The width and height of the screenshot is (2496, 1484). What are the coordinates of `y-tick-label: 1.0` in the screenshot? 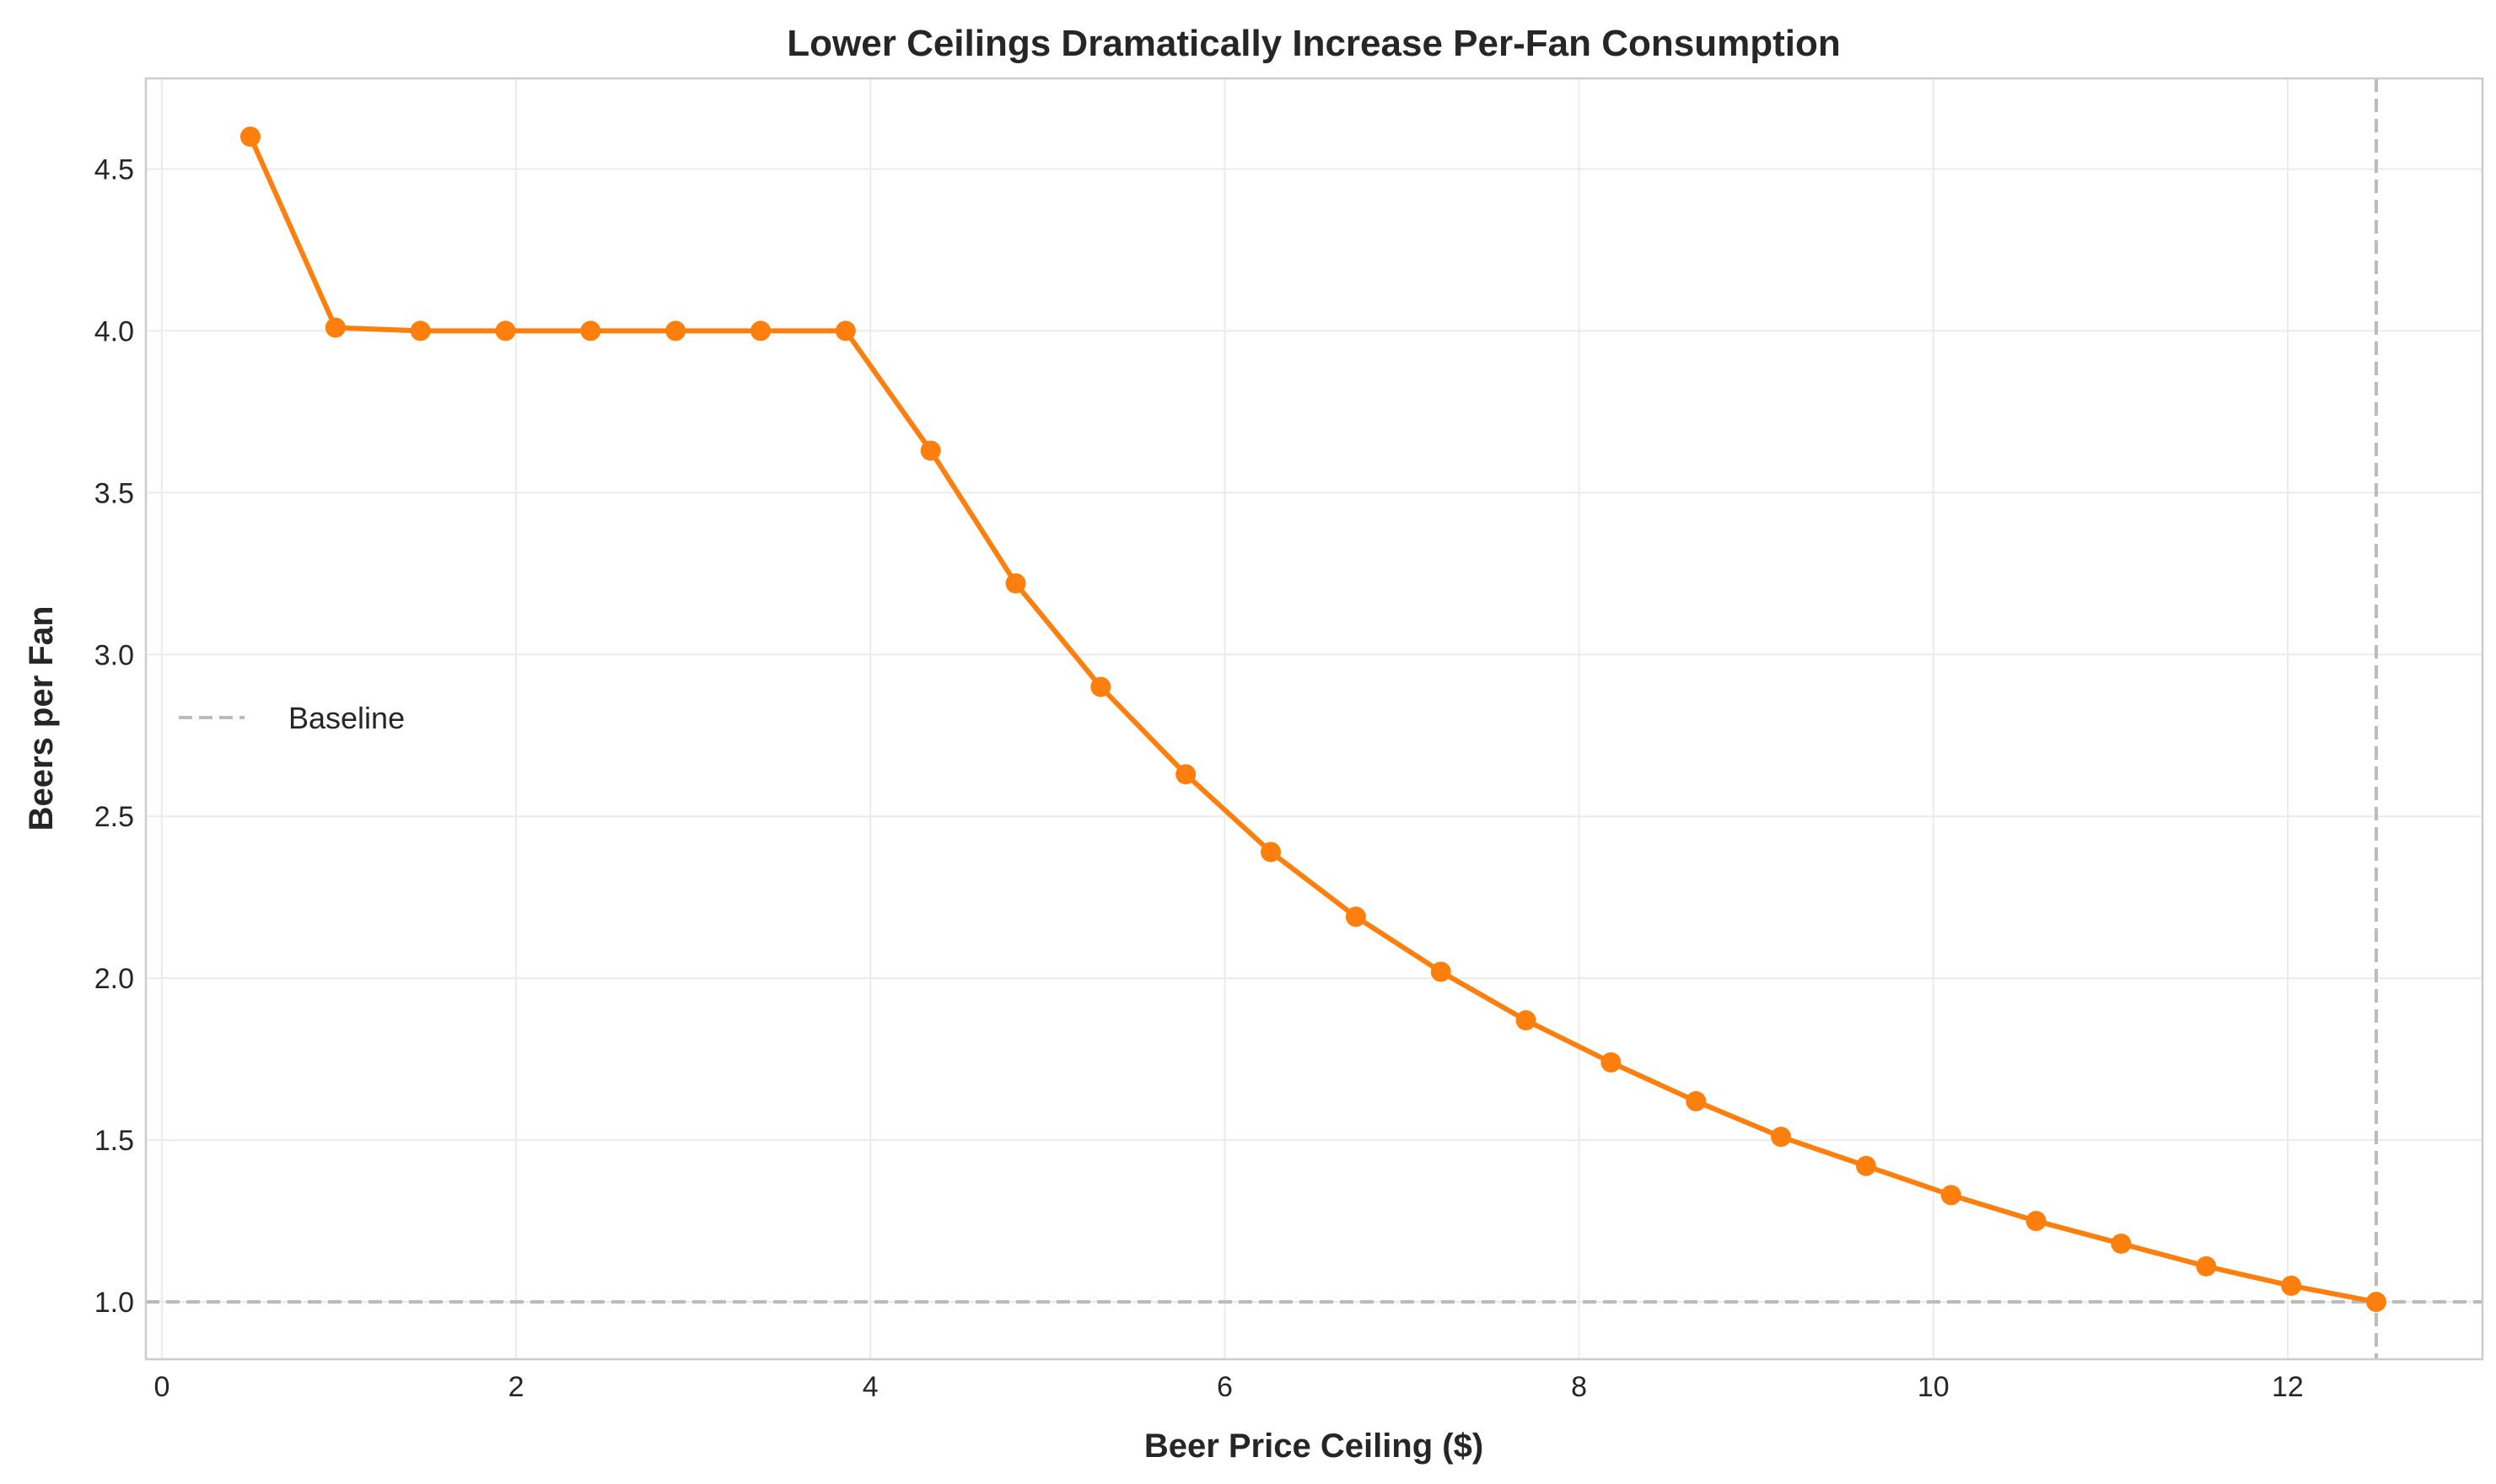 It's located at (114, 1303).